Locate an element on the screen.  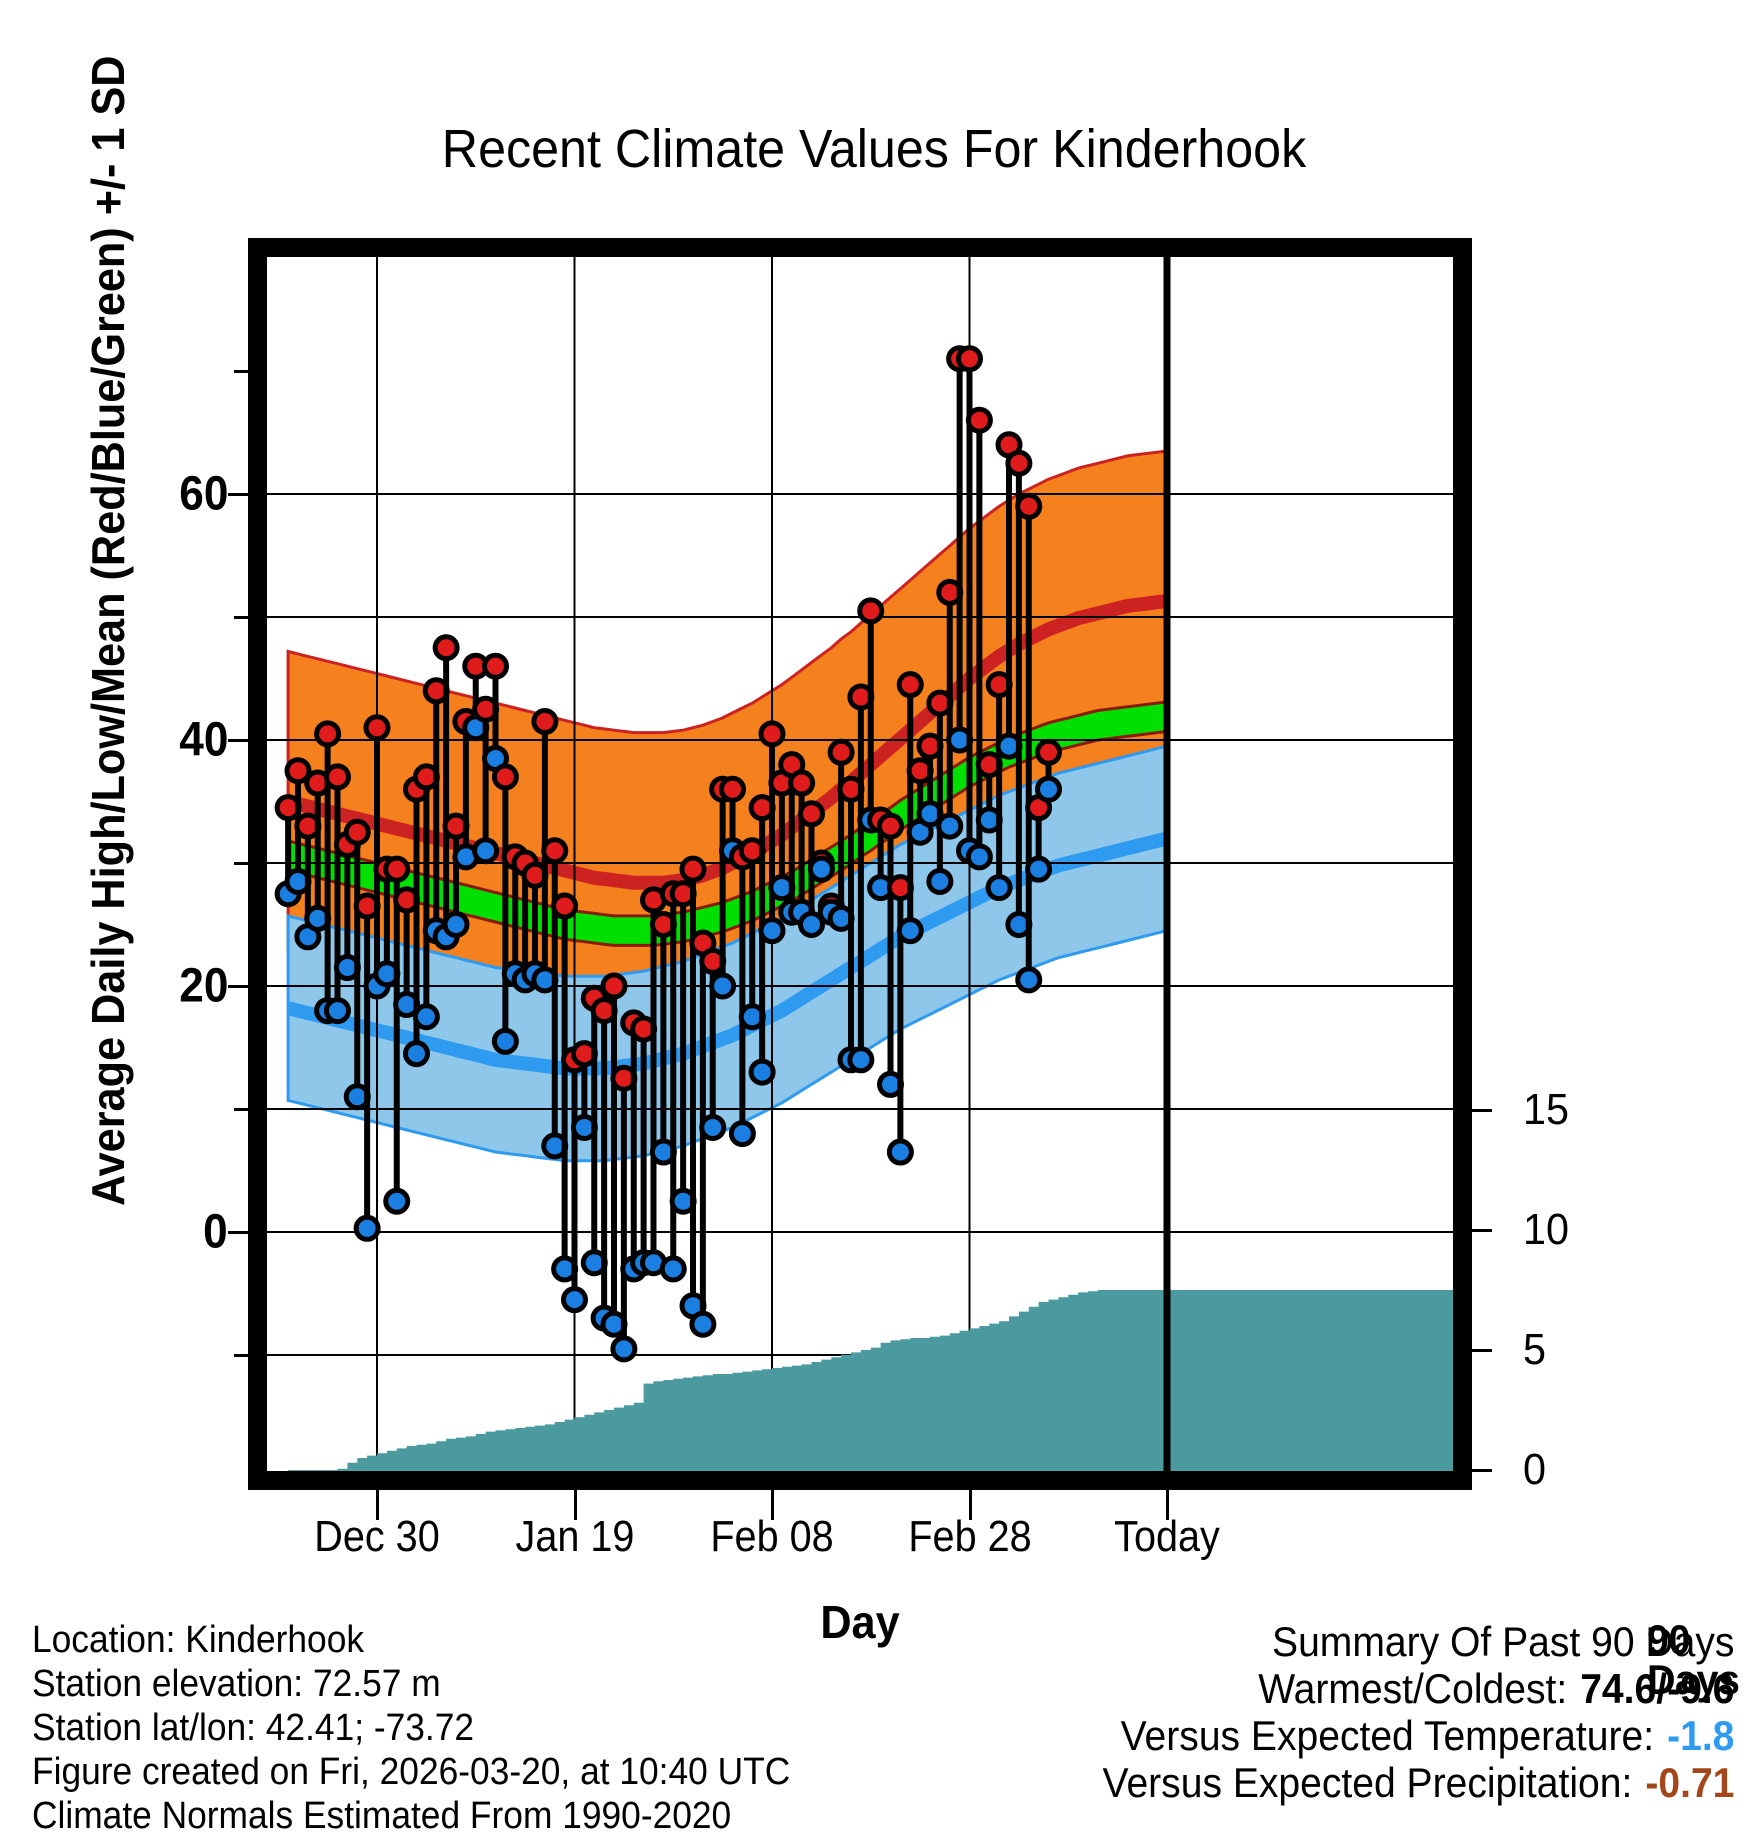
y-axis-left-tick-label: 40 is located at coordinates (203, 740).